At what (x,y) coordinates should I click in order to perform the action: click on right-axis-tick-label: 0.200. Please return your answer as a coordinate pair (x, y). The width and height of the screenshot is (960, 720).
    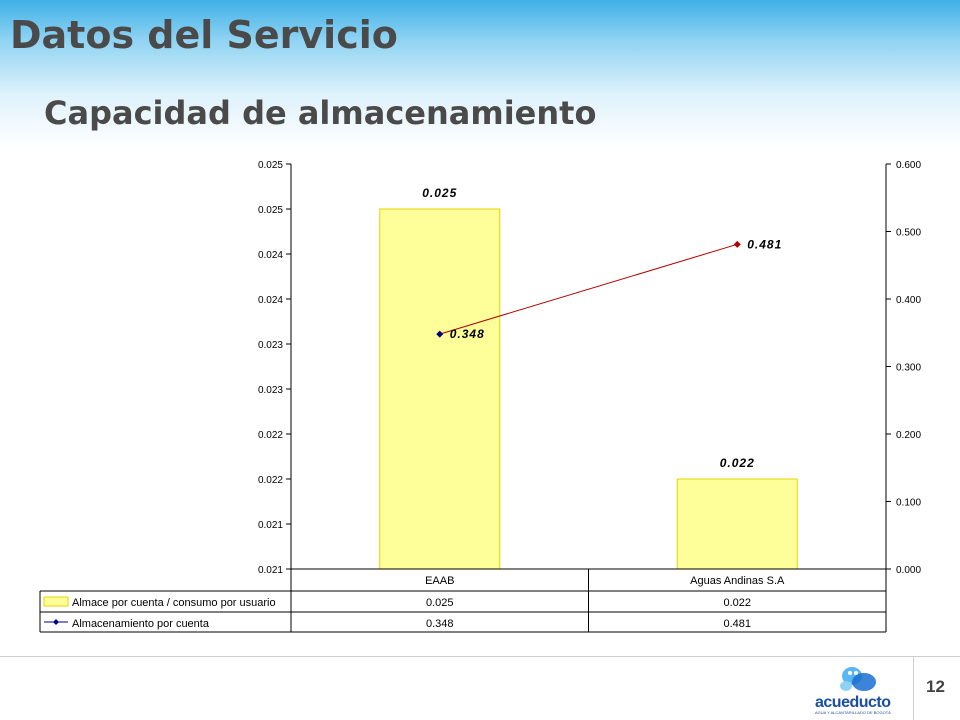
    Looking at the image, I should click on (908, 435).